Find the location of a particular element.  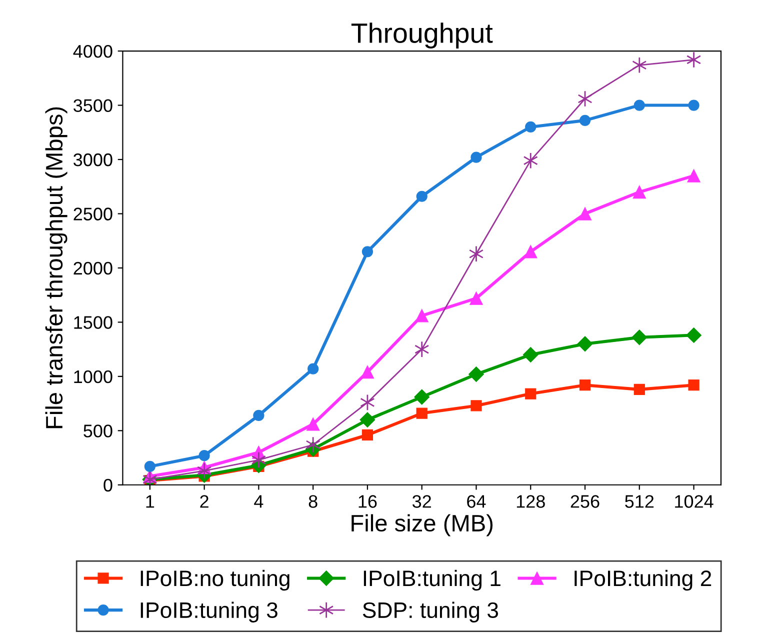

x-tick-label: 4 is located at coordinates (259, 501).